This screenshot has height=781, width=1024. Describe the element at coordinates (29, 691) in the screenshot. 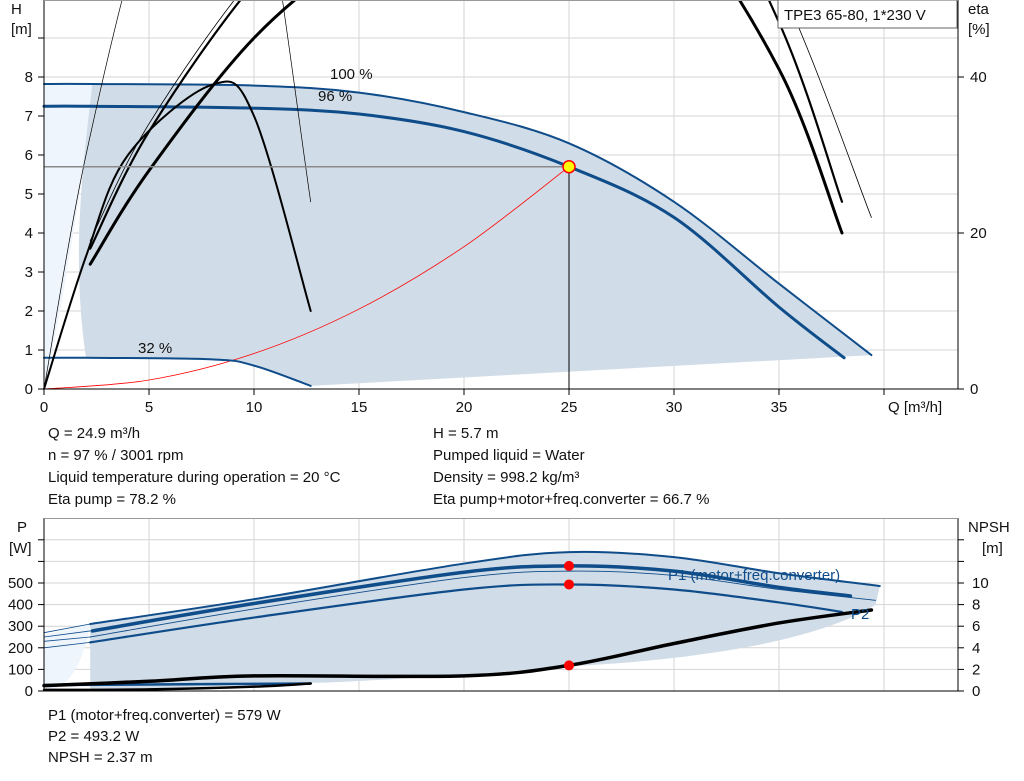

I see `p-tick-label: 0` at that location.